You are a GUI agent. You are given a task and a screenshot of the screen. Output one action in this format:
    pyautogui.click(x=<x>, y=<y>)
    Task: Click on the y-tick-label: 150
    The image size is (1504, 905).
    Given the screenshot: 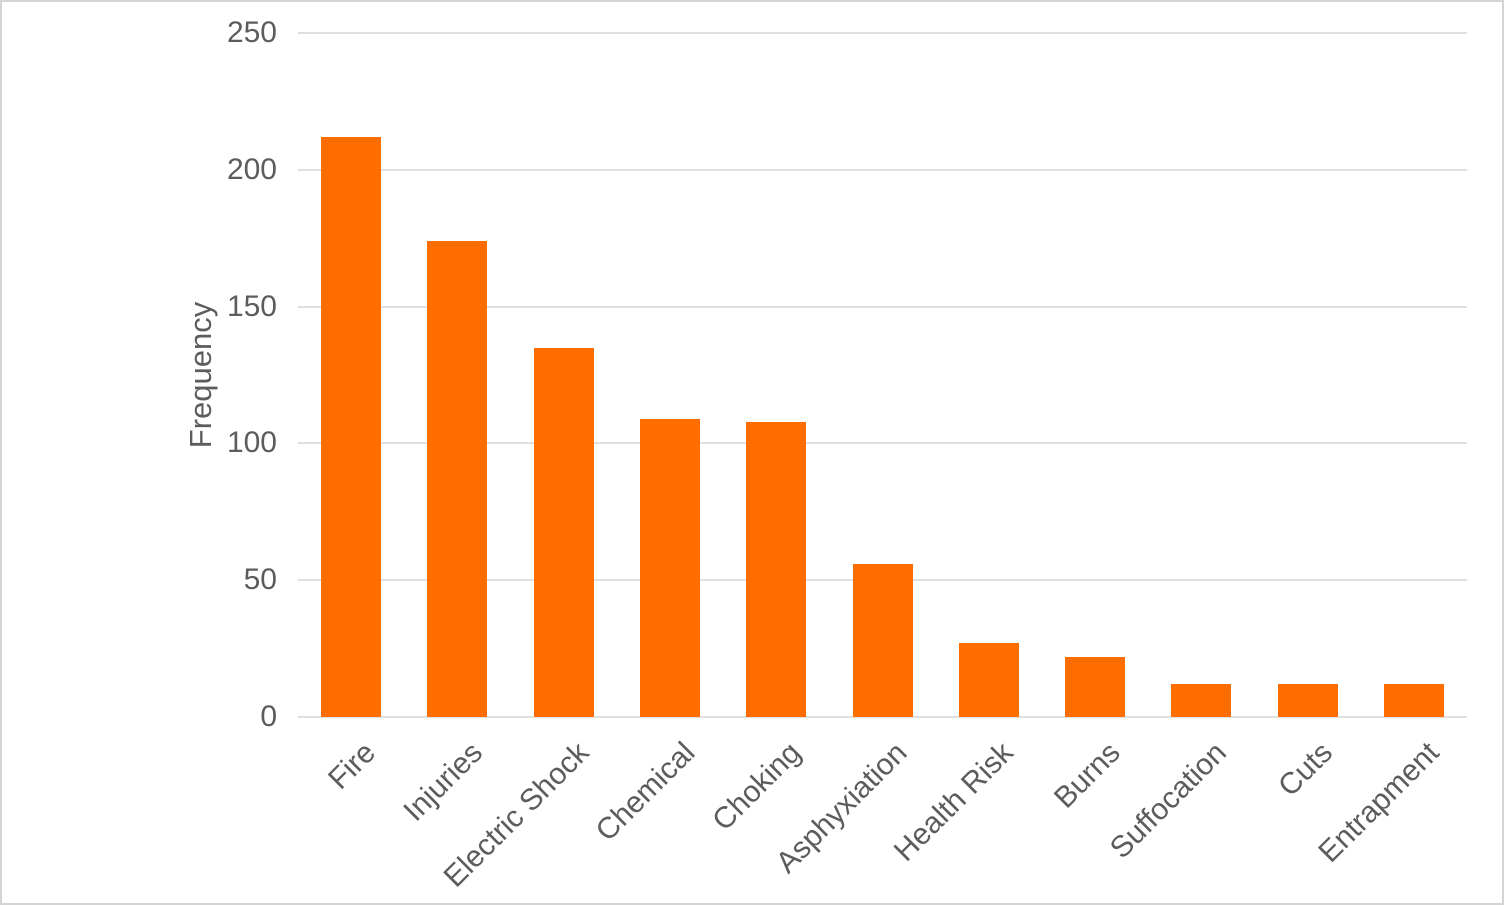 What is the action you would take?
    pyautogui.click(x=251, y=306)
    